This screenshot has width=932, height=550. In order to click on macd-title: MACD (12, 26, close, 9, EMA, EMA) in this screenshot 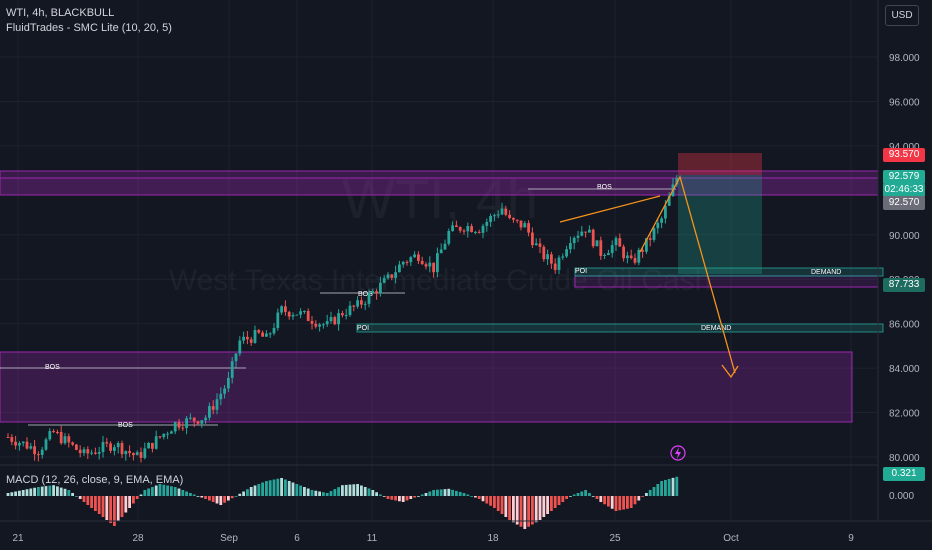, I will do `click(95, 480)`.